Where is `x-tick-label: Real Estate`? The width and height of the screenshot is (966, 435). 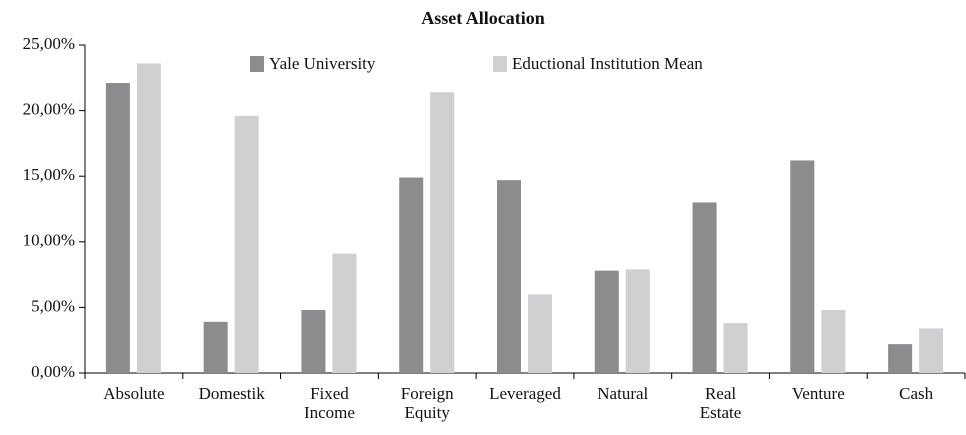 x-tick-label: Real Estate is located at coordinates (721, 403).